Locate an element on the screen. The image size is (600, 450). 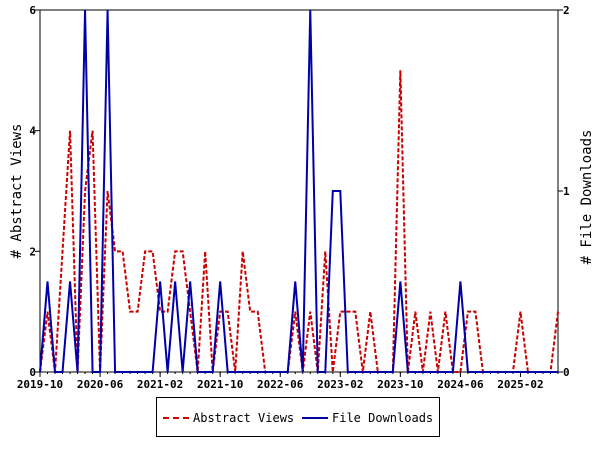
x-tick-label: 2021-02 is located at coordinates (160, 384).